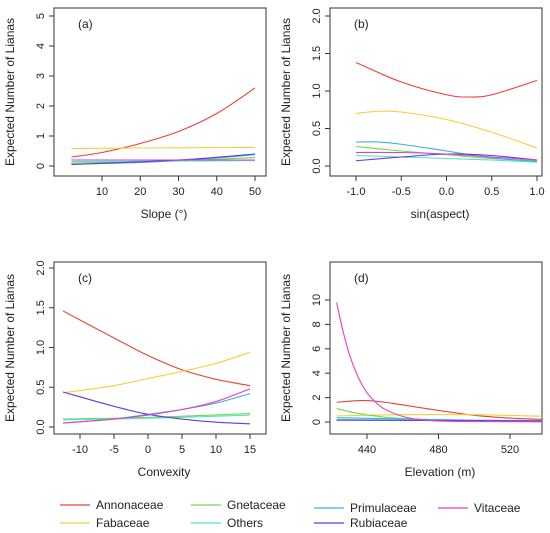  I want to click on legend-label: Gnetaceae, so click(256, 505).